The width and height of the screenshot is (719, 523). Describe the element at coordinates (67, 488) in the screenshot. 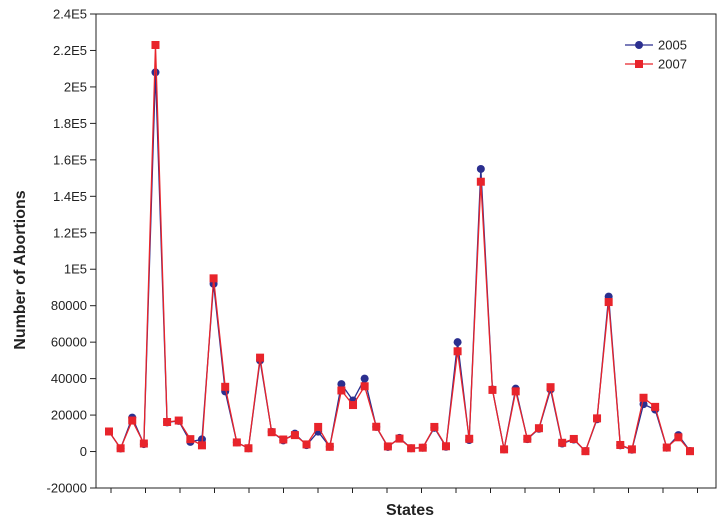

I see `y-tick-label: -20000` at that location.